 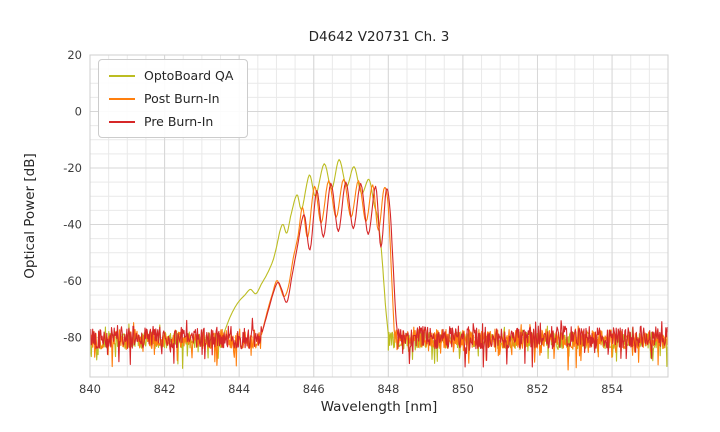 I want to click on x-axis-label: Wavelength [nm], so click(x=379, y=407).